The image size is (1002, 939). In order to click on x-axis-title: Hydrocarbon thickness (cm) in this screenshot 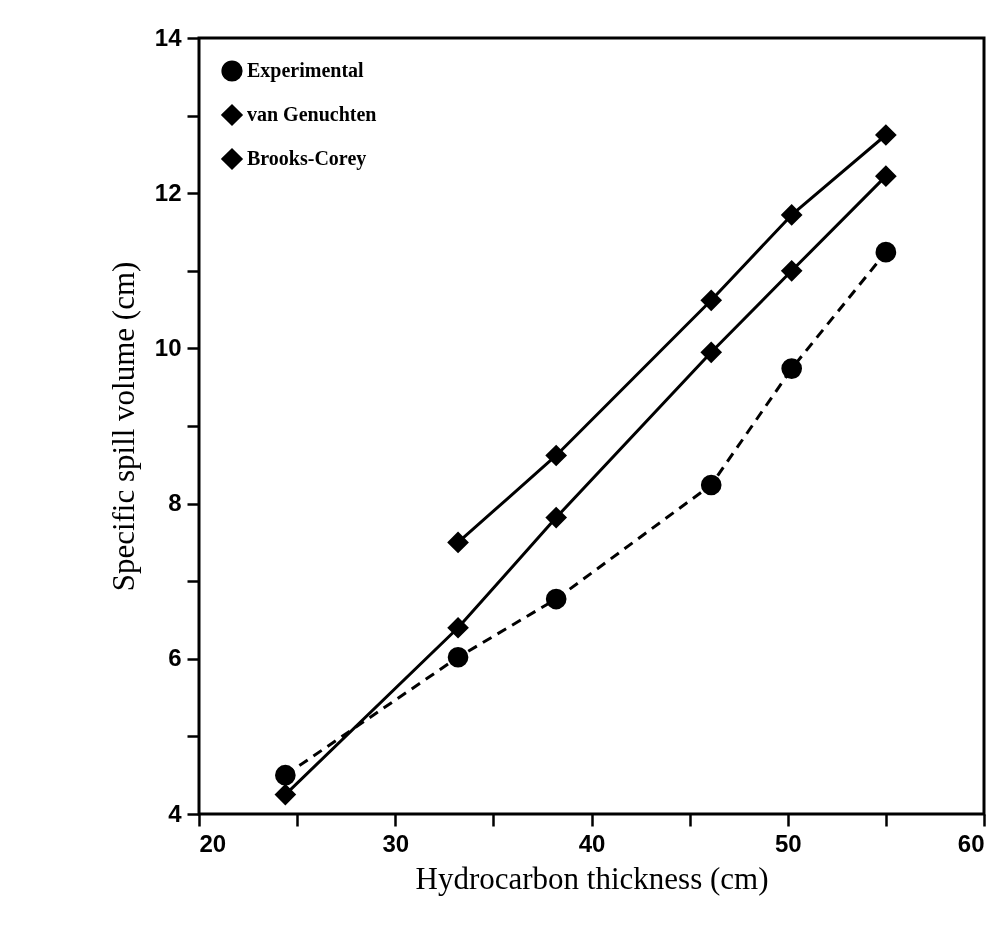, I will do `click(592, 878)`.